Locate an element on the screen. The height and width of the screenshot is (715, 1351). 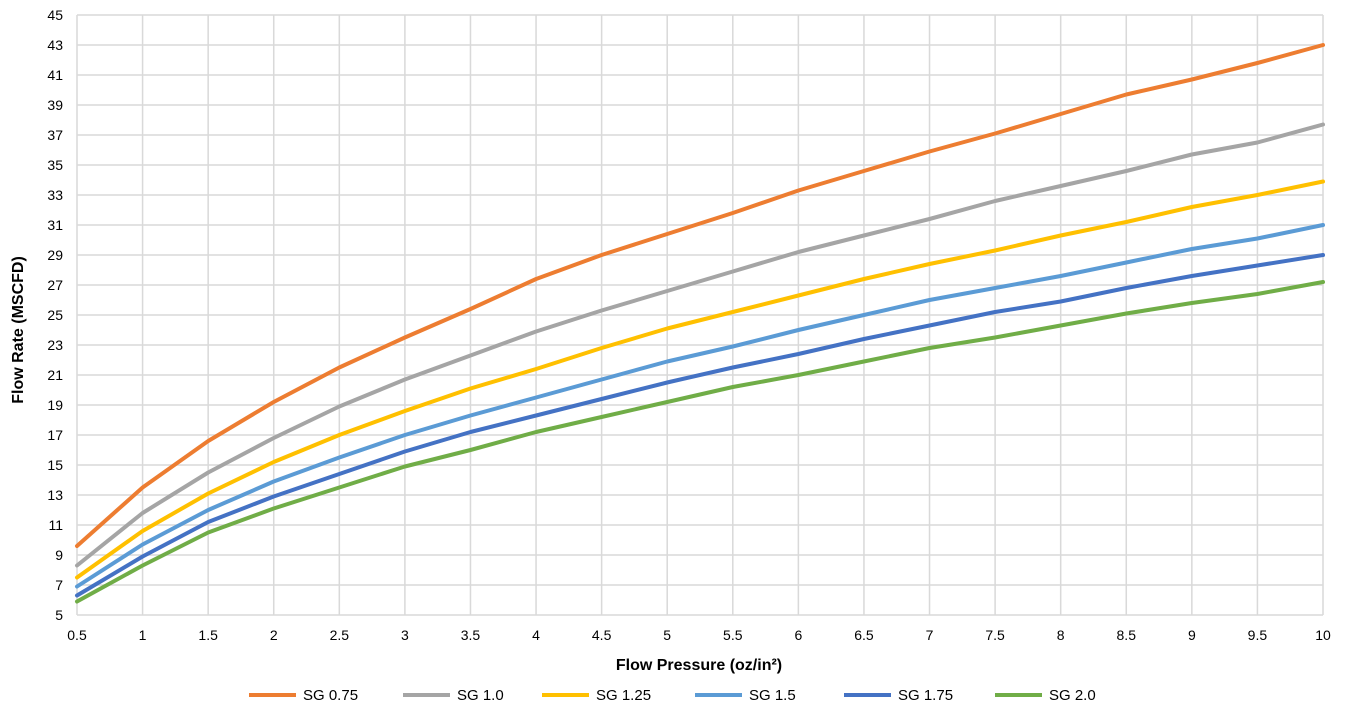
x-tick-label: 9 is located at coordinates (1192, 635).